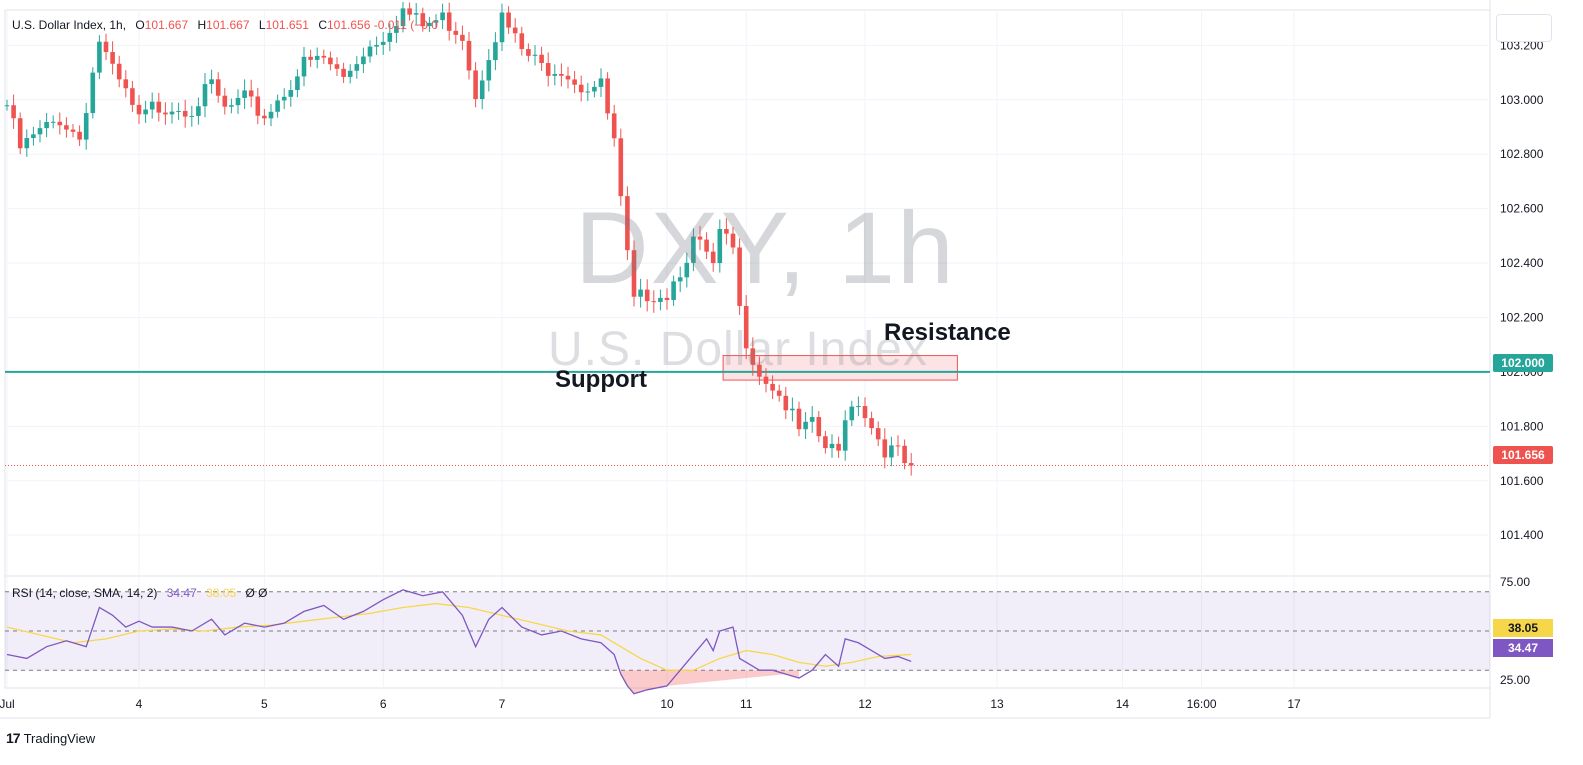 The height and width of the screenshot is (765, 1583). I want to click on rsi-value-badge: 34.47, so click(1523, 648).